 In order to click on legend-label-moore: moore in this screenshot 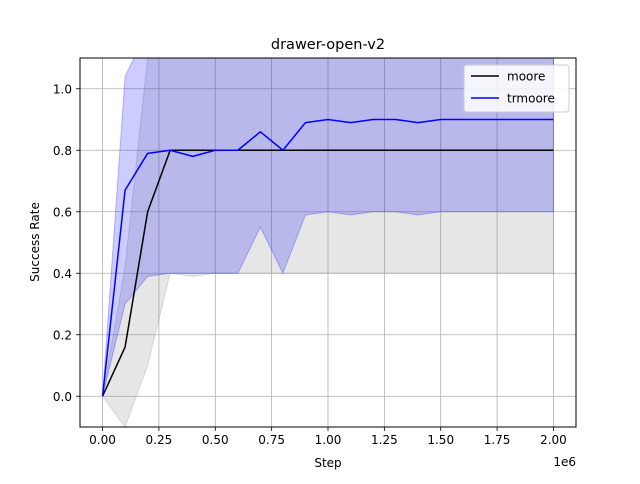, I will do `click(526, 77)`.